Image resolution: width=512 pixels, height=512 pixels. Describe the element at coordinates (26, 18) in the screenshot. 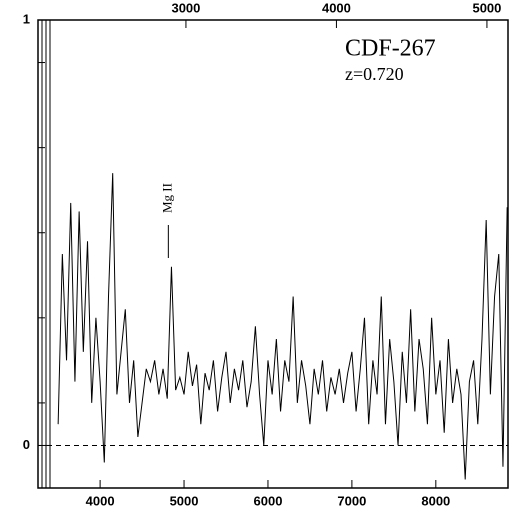

I see `y-tick-label: 1` at that location.